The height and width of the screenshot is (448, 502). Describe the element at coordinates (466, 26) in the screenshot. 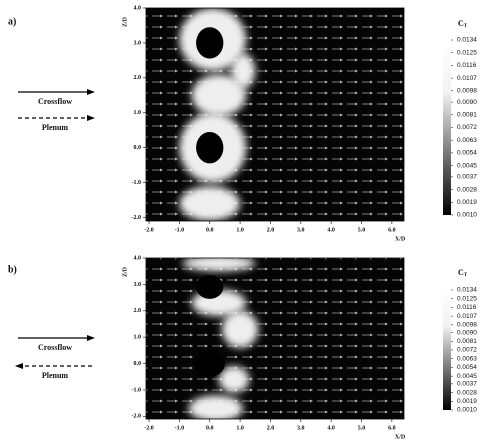

I see `colorbar-title-sub: T` at that location.